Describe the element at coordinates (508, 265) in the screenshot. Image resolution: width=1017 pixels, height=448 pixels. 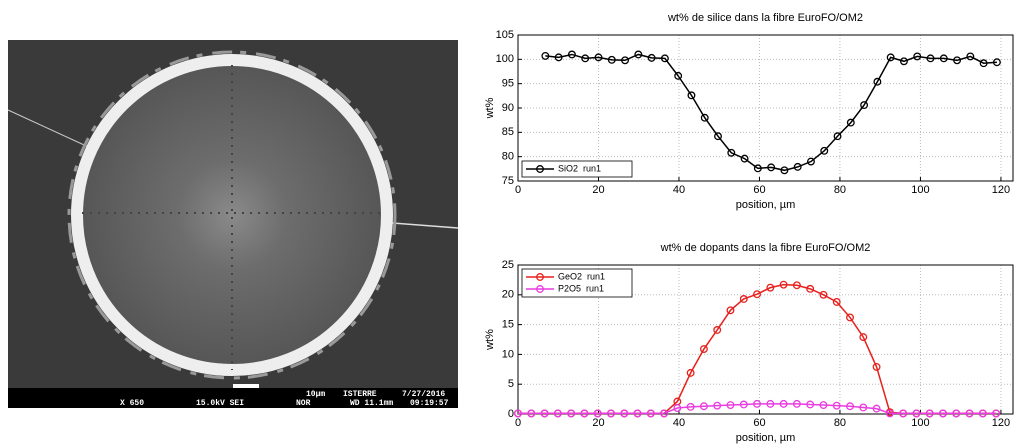
I see `y-tick-label: 25` at that location.